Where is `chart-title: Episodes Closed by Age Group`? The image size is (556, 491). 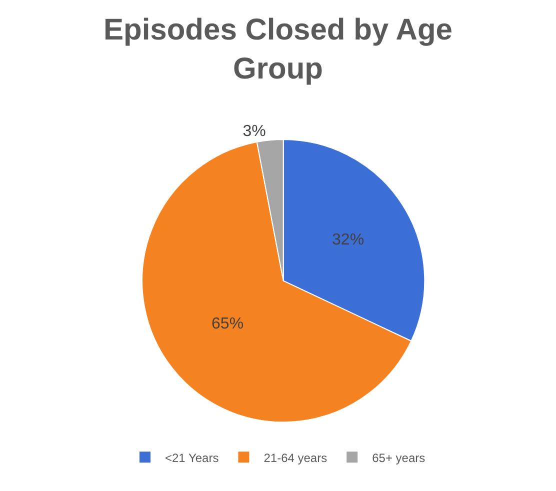
chart-title: Episodes Closed by Age Group is located at coordinates (278, 49).